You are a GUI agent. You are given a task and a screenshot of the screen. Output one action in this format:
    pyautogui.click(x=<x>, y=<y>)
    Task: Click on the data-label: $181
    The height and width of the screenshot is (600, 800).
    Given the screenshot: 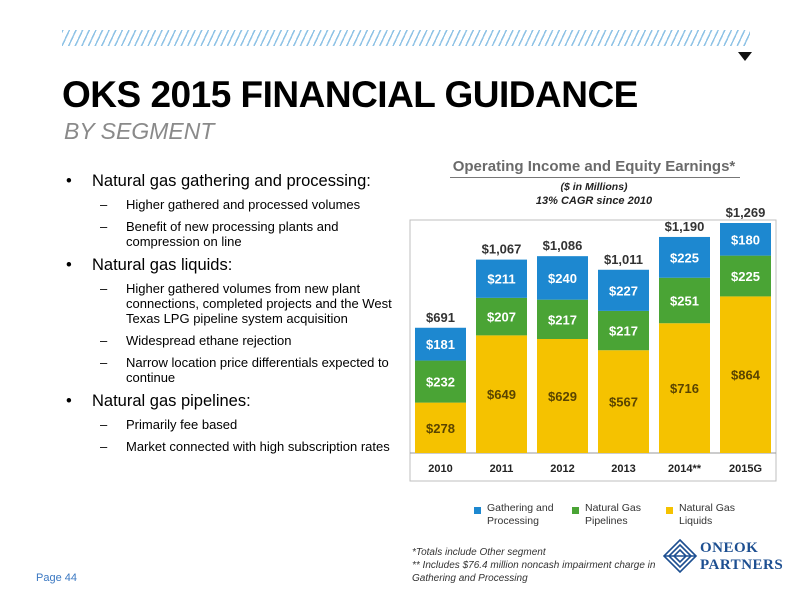 What is the action you would take?
    pyautogui.click(x=440, y=344)
    